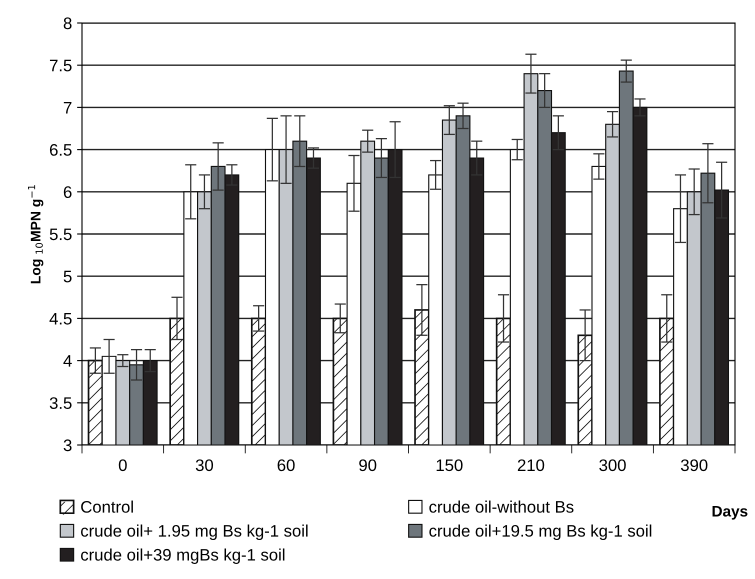 This screenshot has height=579, width=755. I want to click on y-tick-label: 4, so click(67, 361).